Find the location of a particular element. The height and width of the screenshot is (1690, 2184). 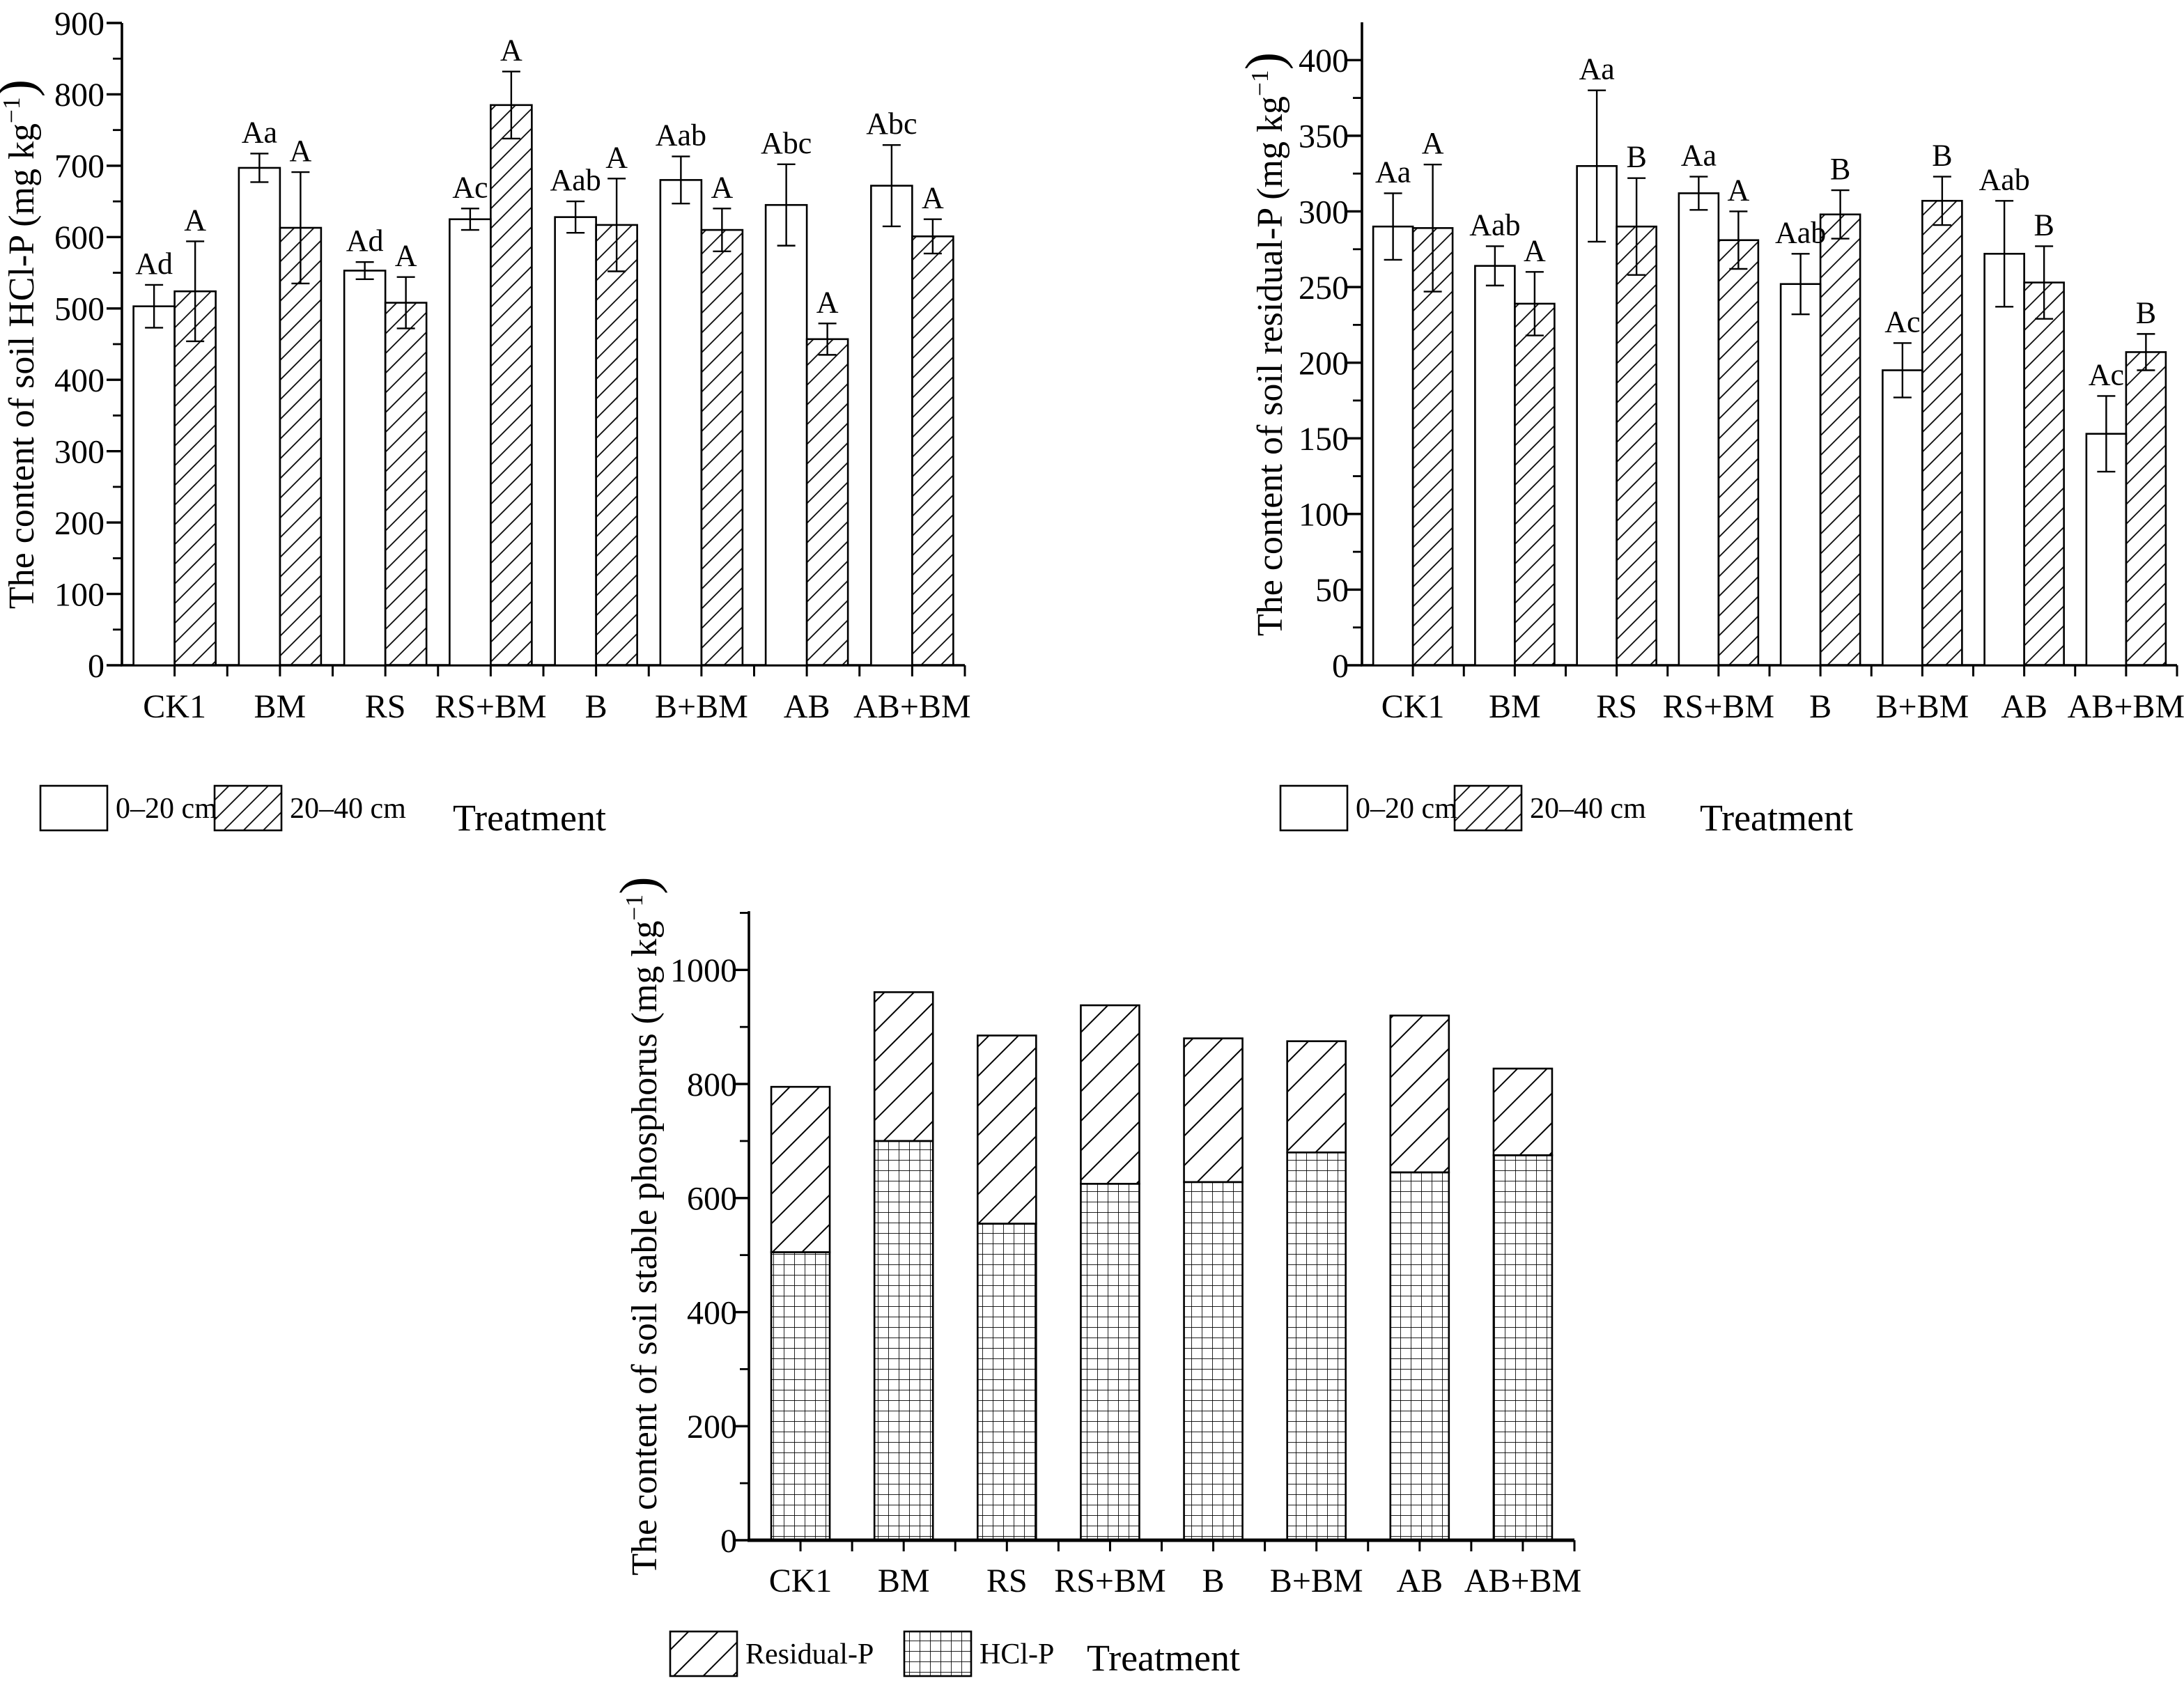

legend: Residual-P HCl-P is located at coordinates (861, 1653).